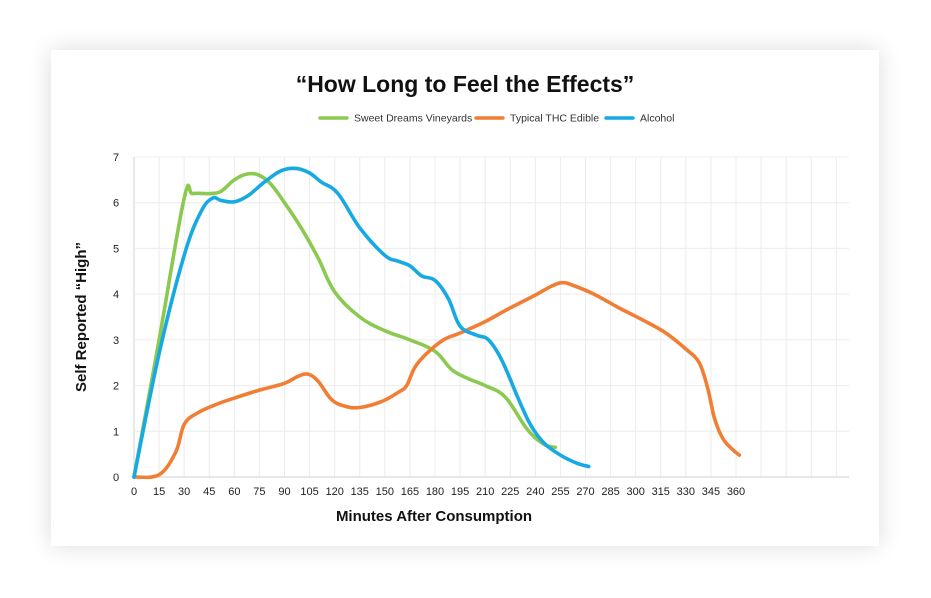  I want to click on y-tick-label: 2, so click(116, 387).